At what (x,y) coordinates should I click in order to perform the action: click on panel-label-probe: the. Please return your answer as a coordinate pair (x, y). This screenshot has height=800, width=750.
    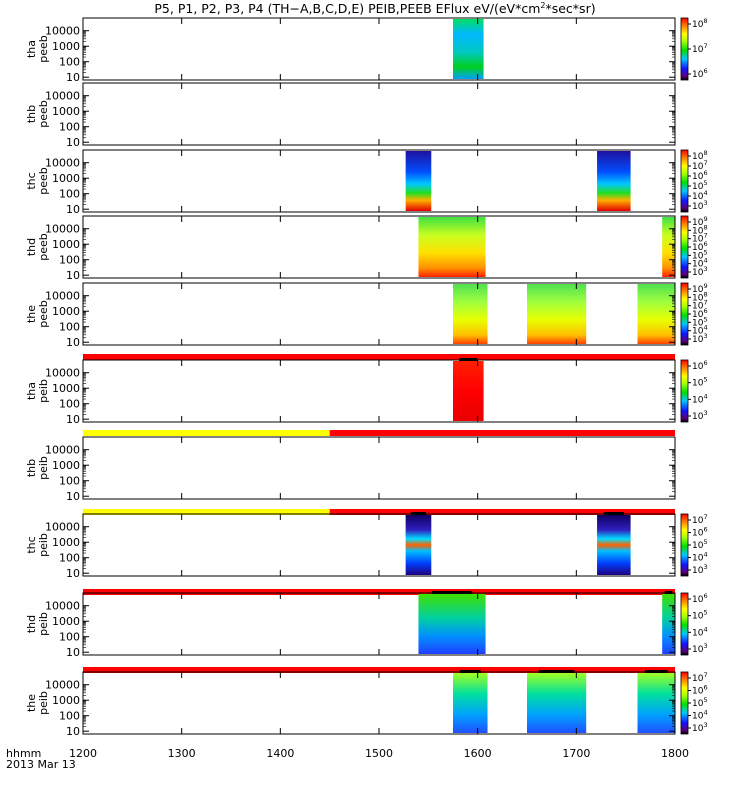
    Looking at the image, I should click on (31, 703).